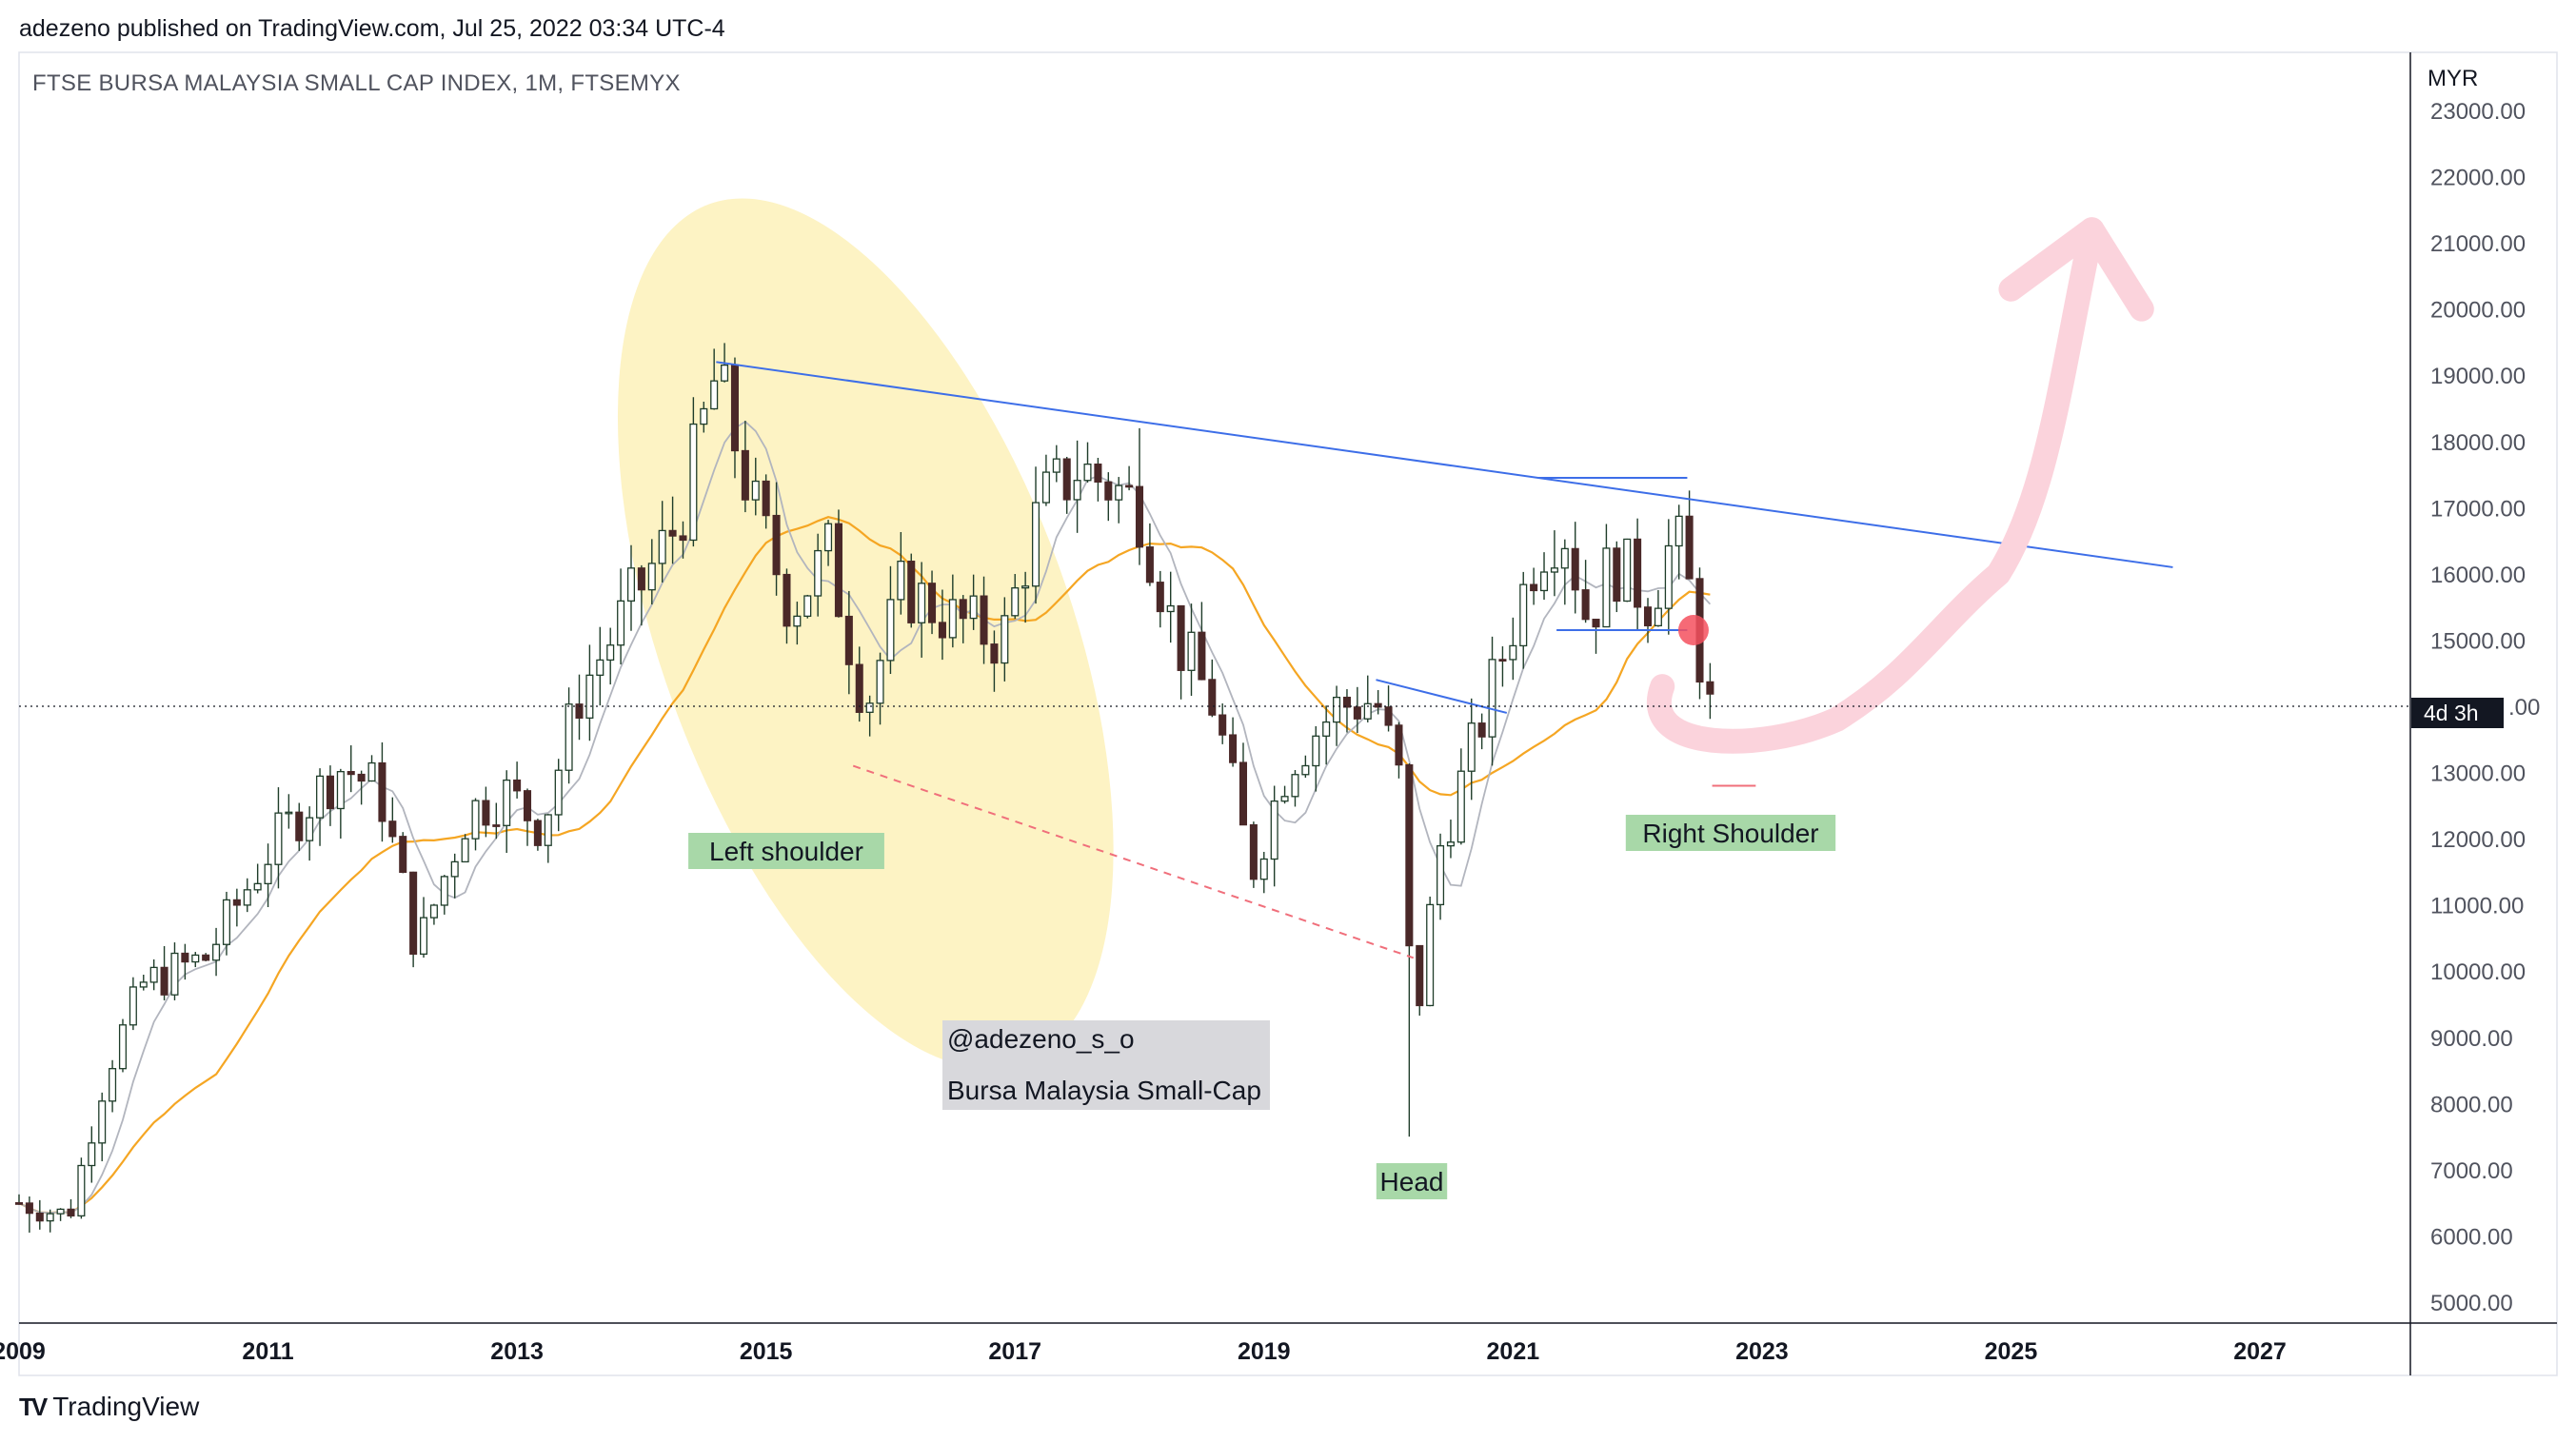 This screenshot has width=2576, height=1443. I want to click on countdown-badge: 4d 3h, so click(2458, 713).